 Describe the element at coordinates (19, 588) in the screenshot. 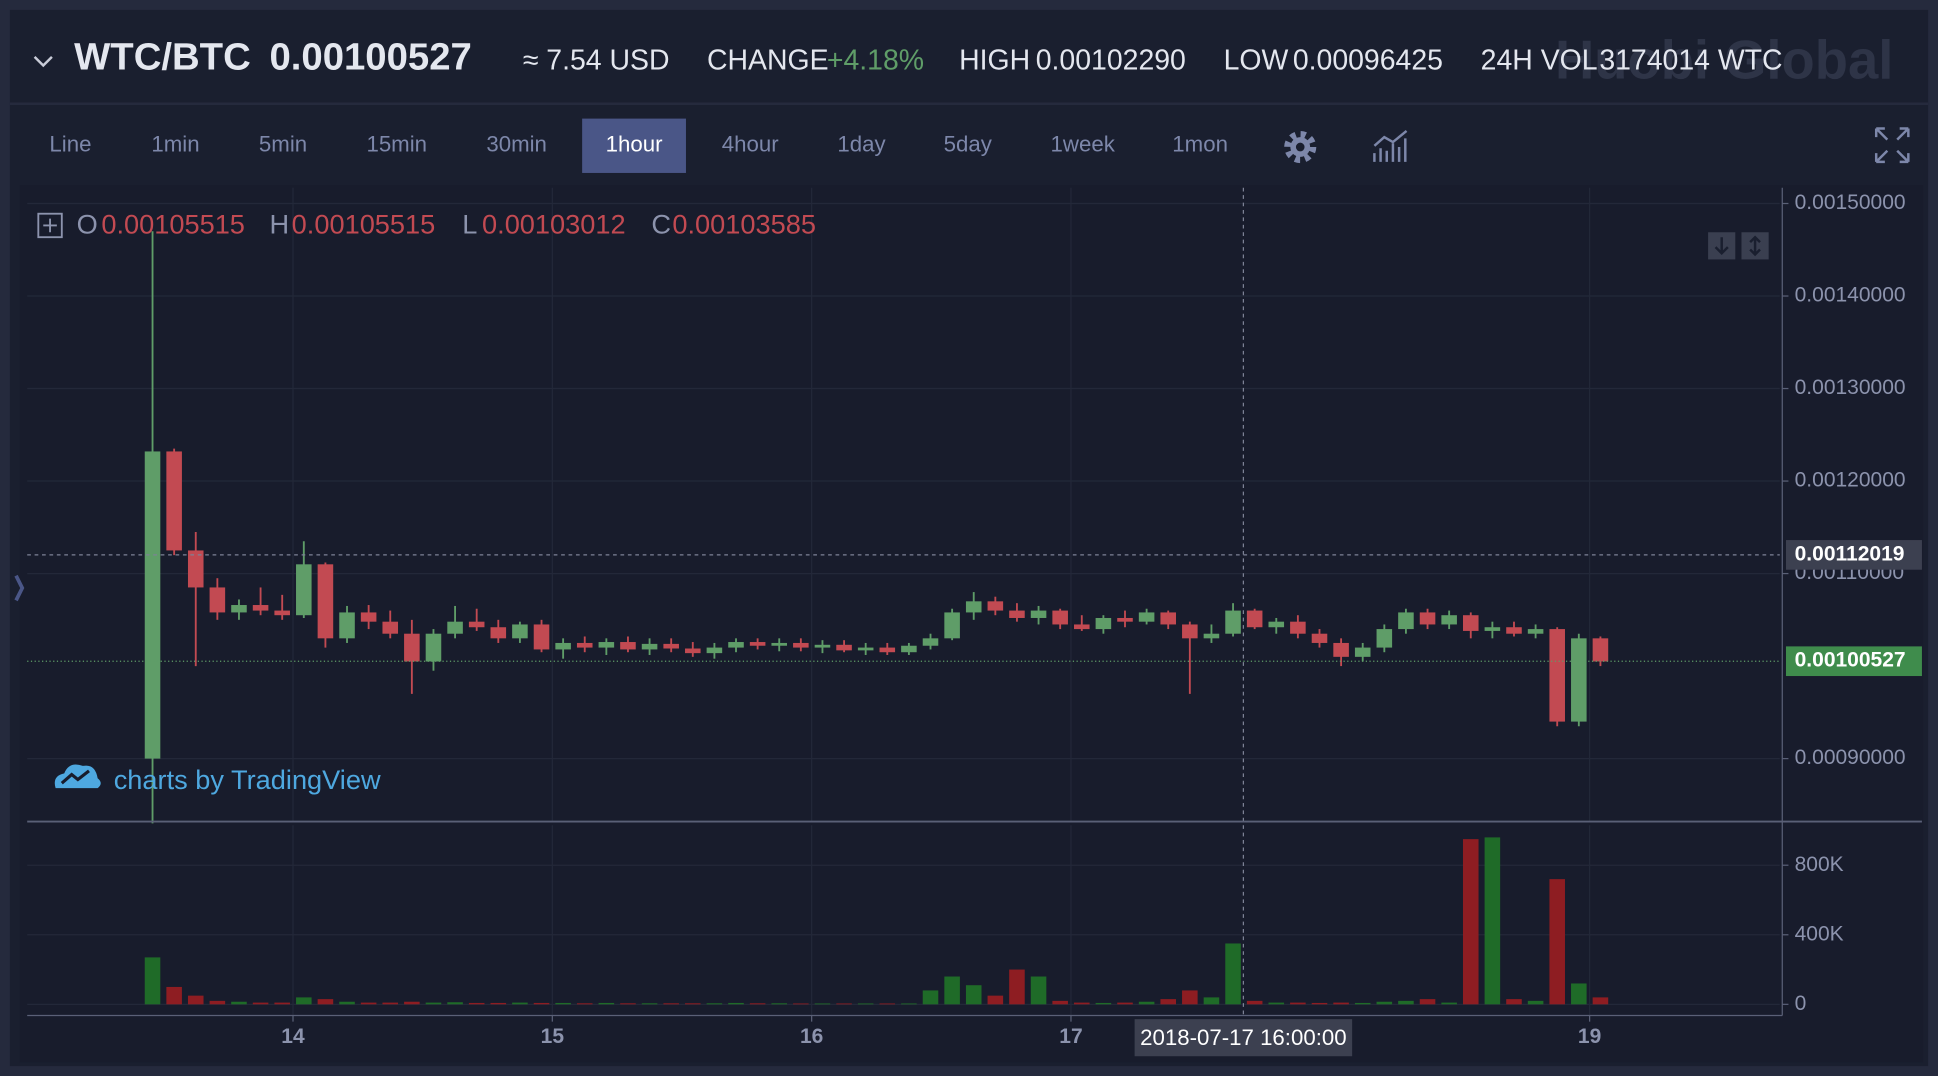

I see `side-handle` at that location.